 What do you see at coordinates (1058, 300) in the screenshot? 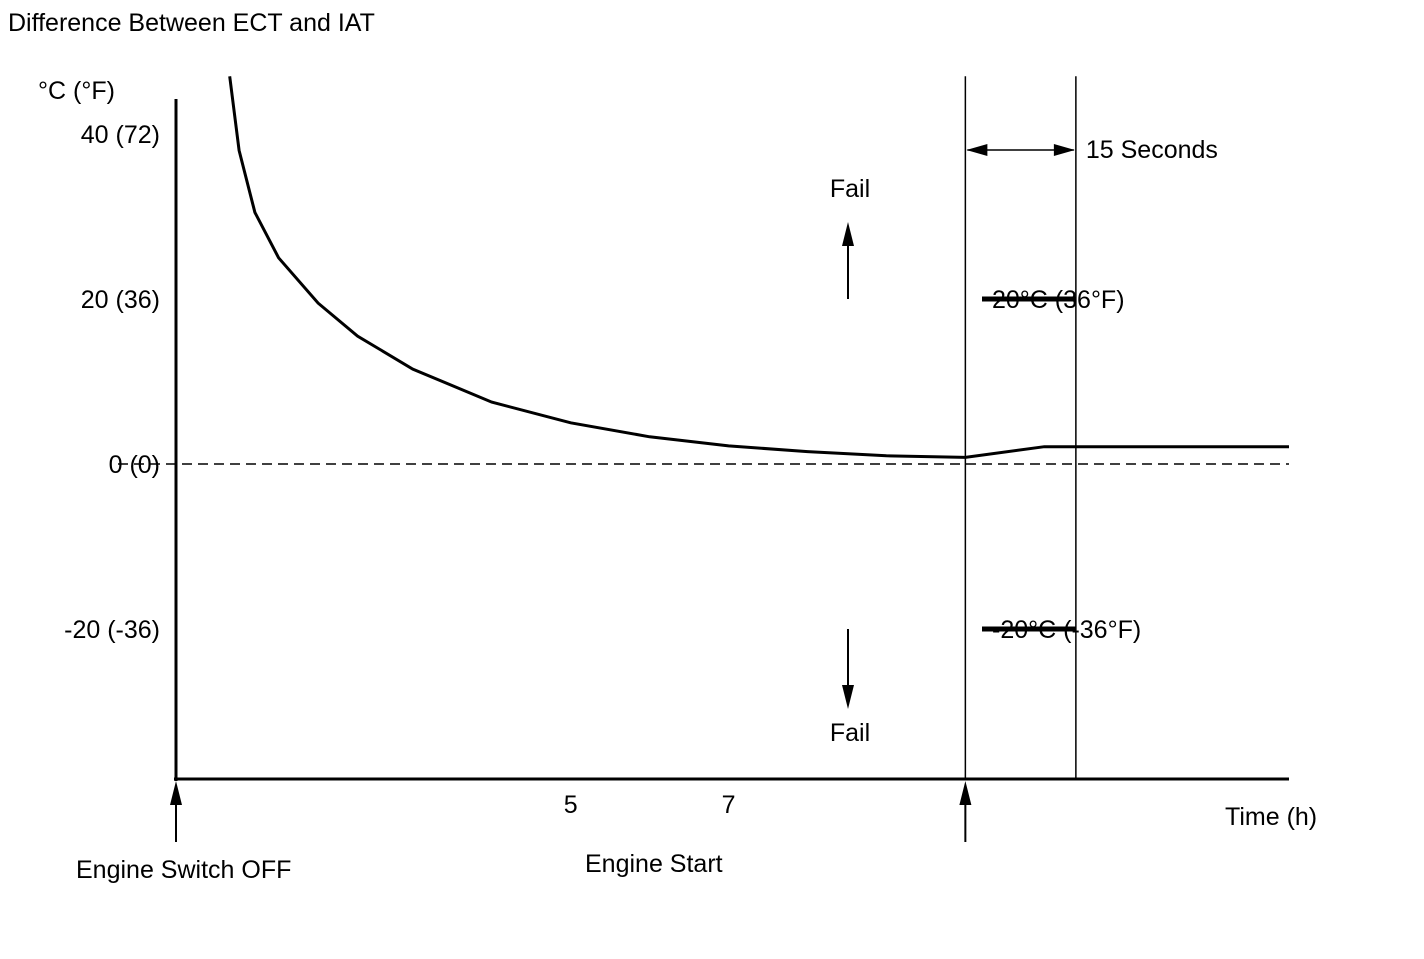
I see `threshold-label: 20°C (36°F)` at bounding box center [1058, 300].